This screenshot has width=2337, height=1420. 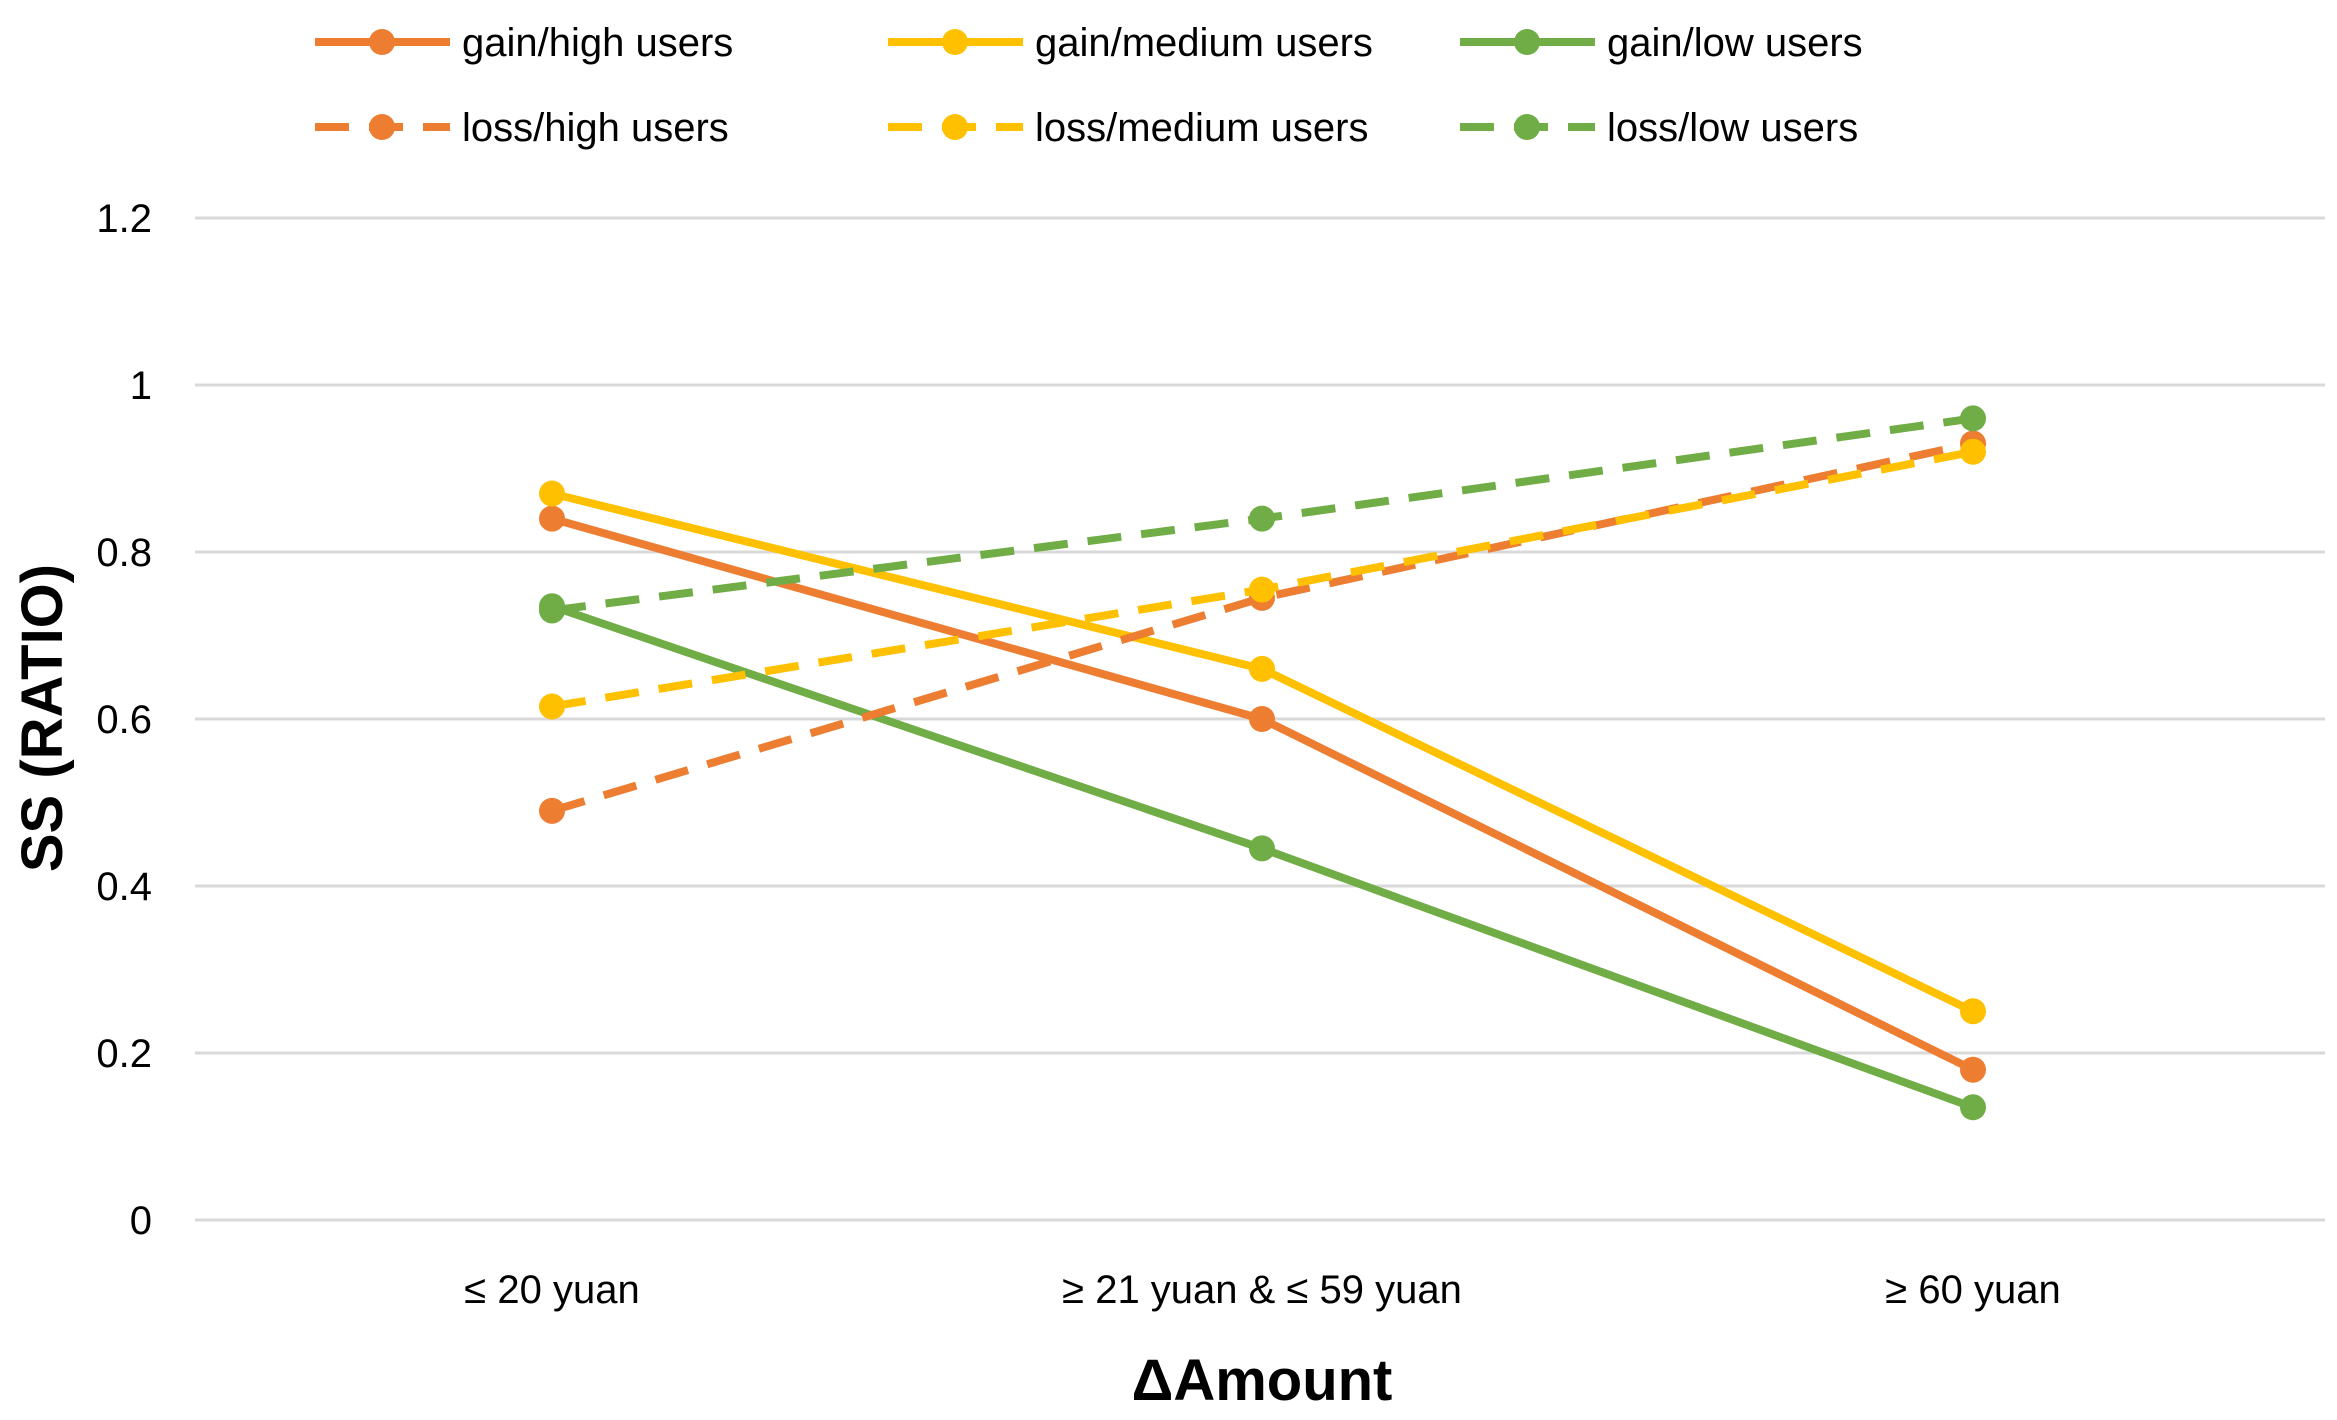 I want to click on legend-item: loss/low users, so click(x=1659, y=128).